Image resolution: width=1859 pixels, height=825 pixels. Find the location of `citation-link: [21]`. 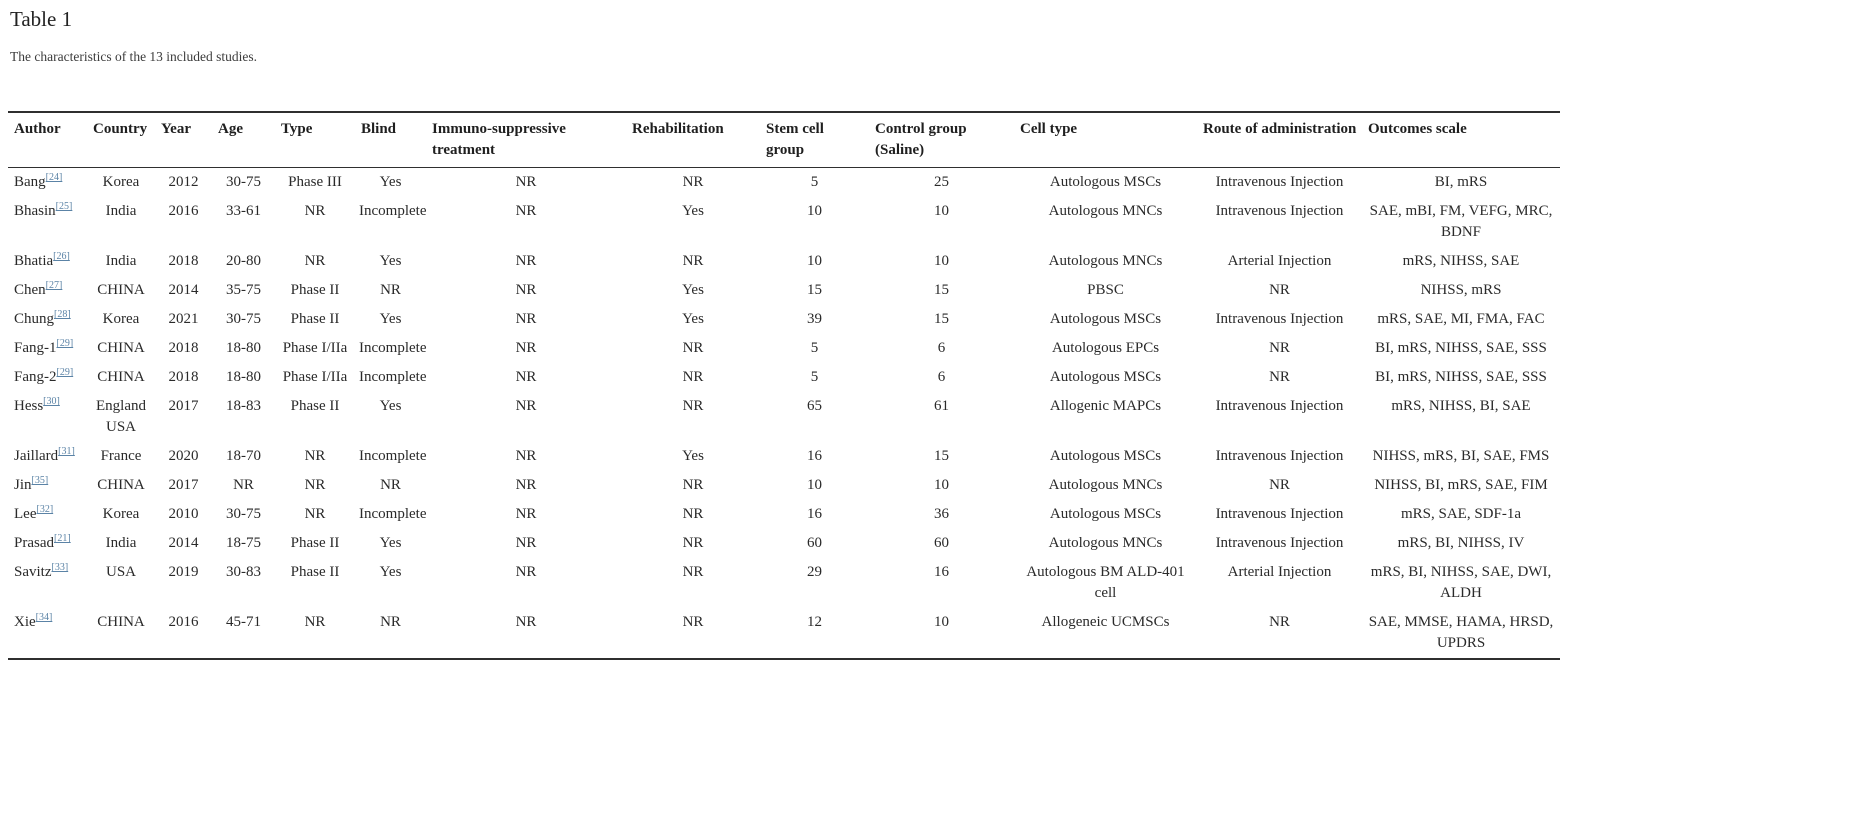

citation-link: [21] is located at coordinates (62, 538).